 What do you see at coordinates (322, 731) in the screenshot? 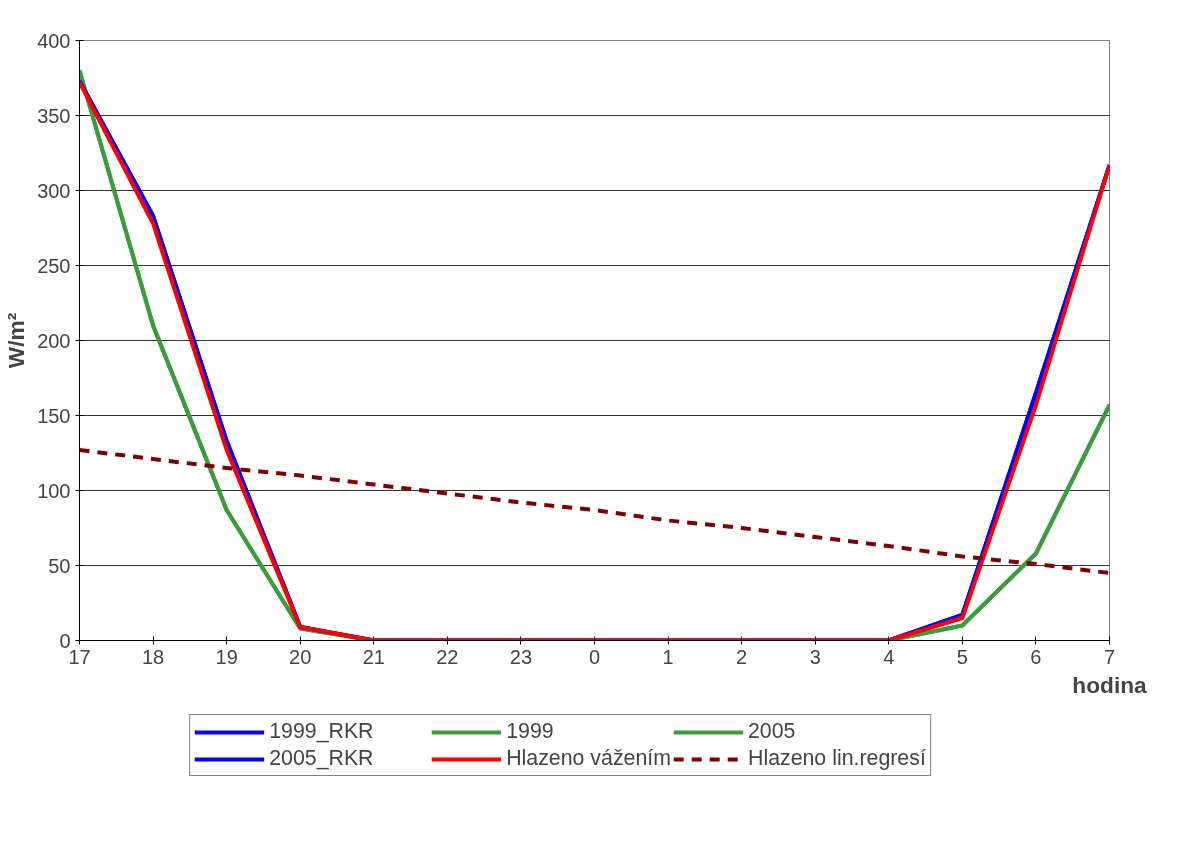
I see `legend-label: 1999_RKR` at bounding box center [322, 731].